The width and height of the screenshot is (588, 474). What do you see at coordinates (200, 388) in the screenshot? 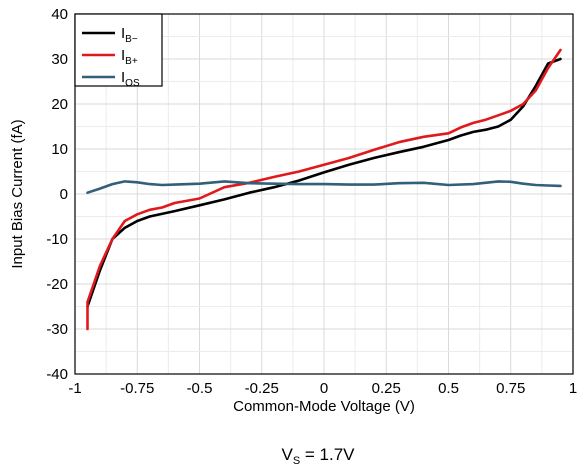
I see `x-tick-label: -0.5` at bounding box center [200, 388].